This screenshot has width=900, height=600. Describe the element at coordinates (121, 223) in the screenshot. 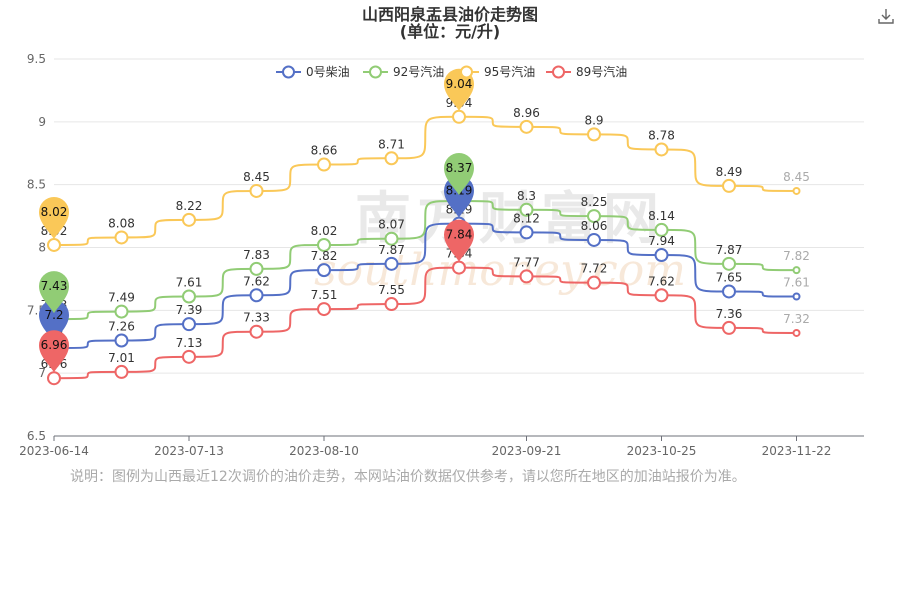

I see `data-label: 8.08` at that location.